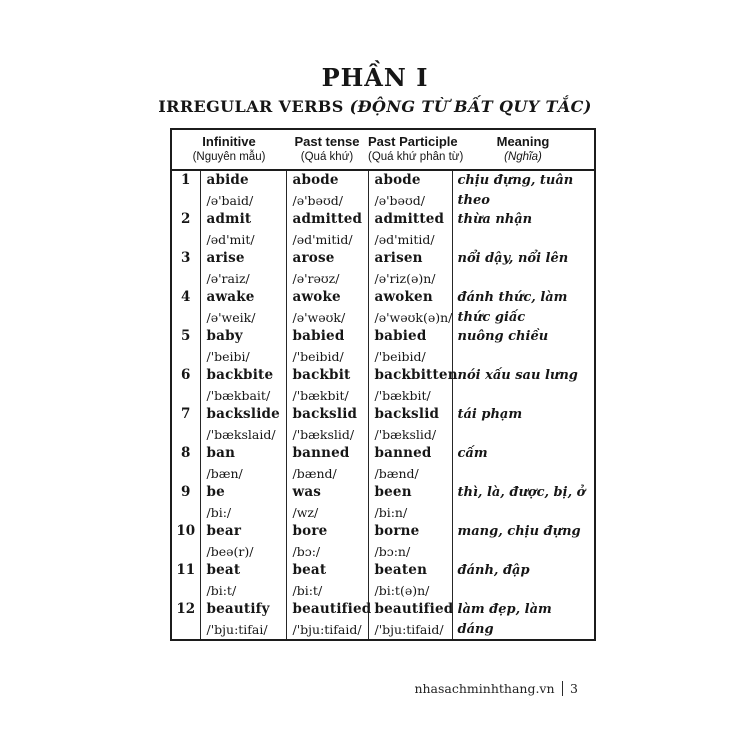  What do you see at coordinates (186, 375) in the screenshot?
I see `row-number: 6` at bounding box center [186, 375].